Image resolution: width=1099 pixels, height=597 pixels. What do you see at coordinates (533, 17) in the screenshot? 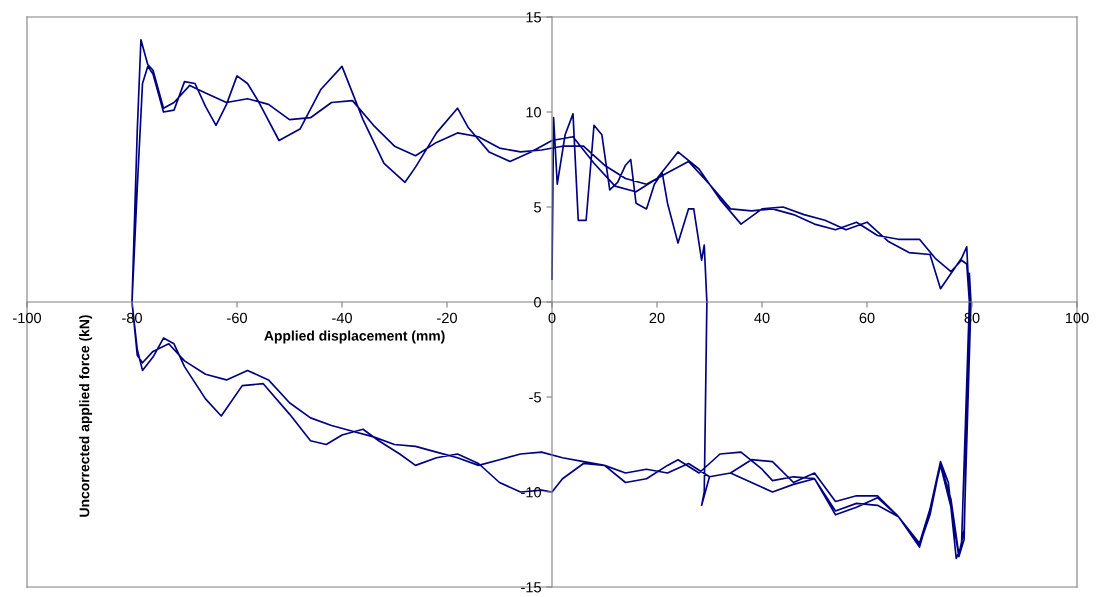
I see `y-tick-label: 15` at bounding box center [533, 17].